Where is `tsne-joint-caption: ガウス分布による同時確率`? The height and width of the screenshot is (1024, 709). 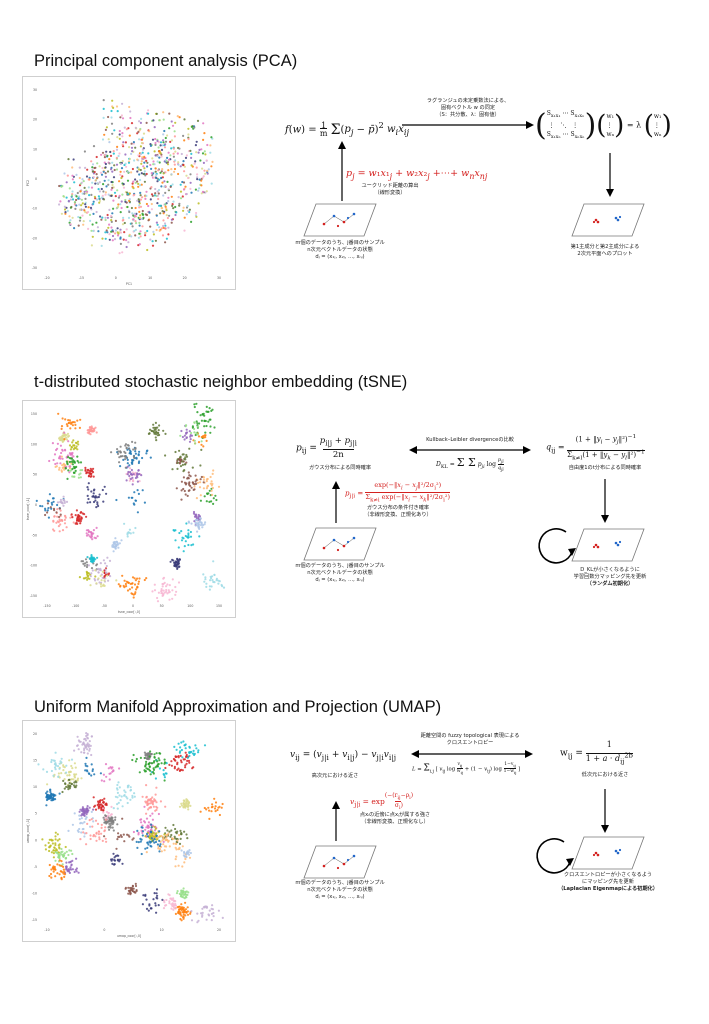 tsne-joint-caption: ガウス分布による同時確率 is located at coordinates (340, 468).